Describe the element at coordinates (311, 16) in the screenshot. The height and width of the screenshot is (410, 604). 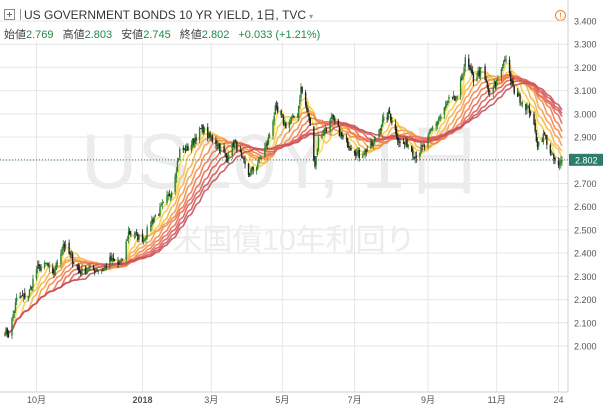
I see `chevron-down-icon: ▾` at that location.